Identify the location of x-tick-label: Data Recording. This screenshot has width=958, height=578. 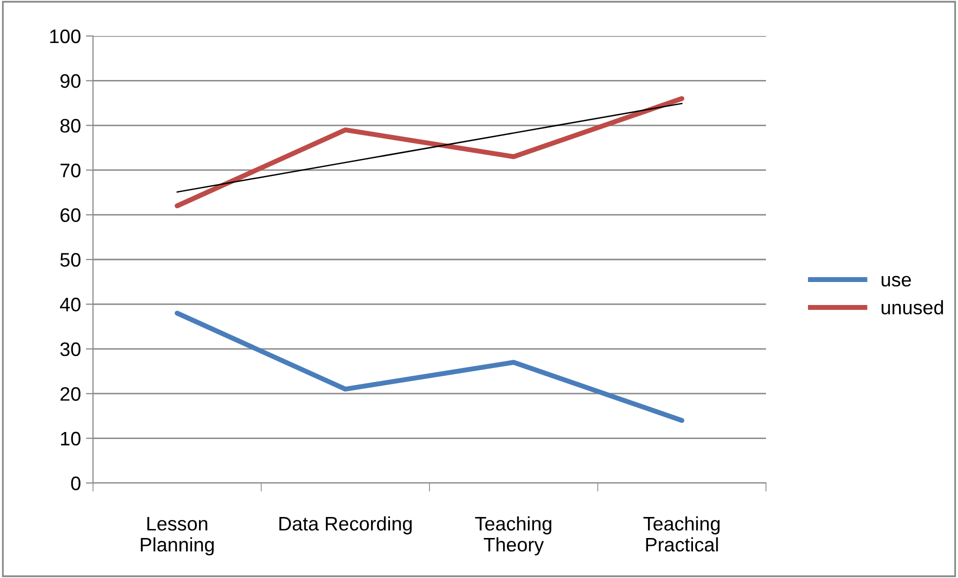
(345, 525).